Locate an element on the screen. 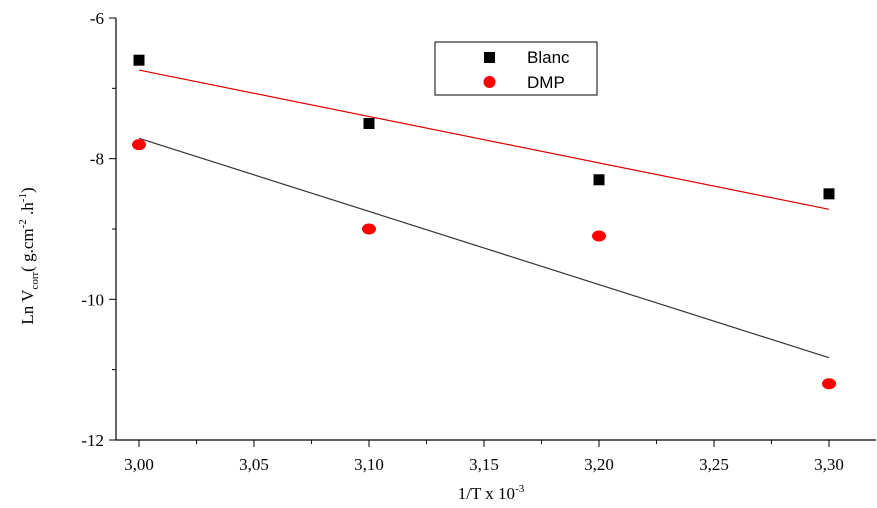 This screenshot has width=877, height=508. legend: Blanc DMP is located at coordinates (516, 68).